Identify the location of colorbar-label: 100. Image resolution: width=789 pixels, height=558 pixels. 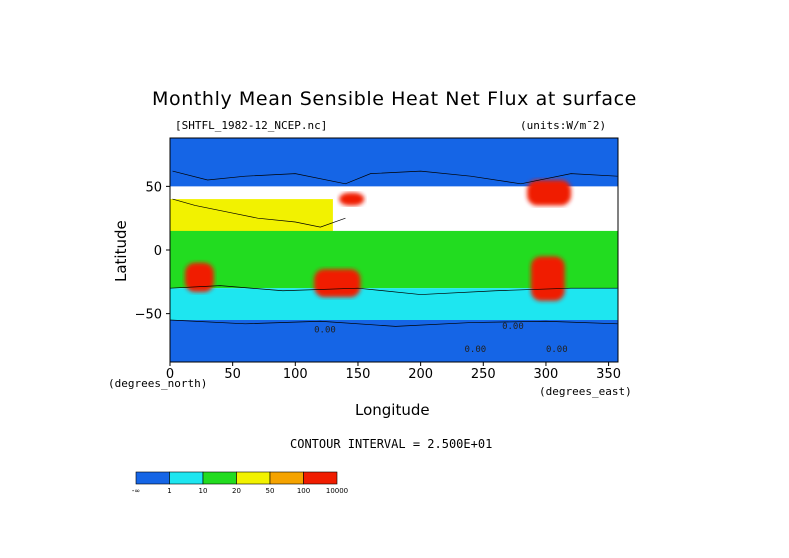
(303, 491).